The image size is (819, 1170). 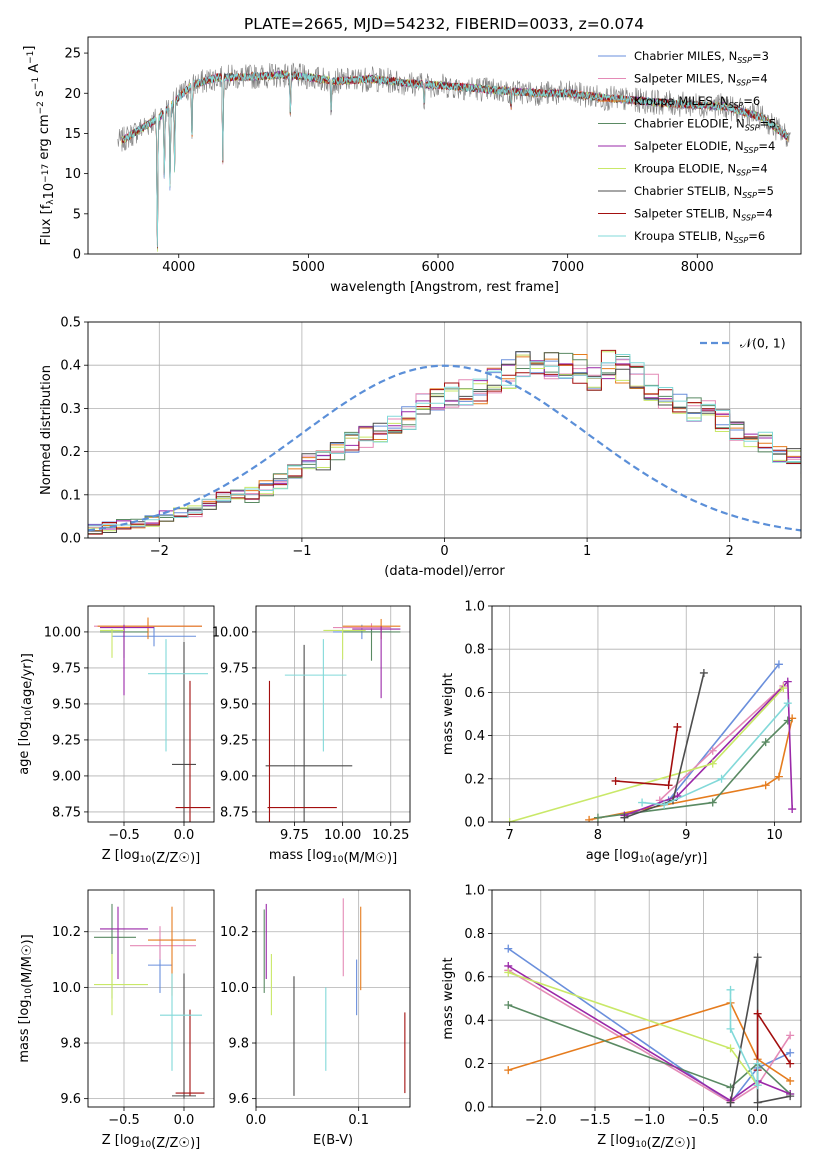 I want to click on plot-area-mass-vs-EBV, so click(x=334, y=997).